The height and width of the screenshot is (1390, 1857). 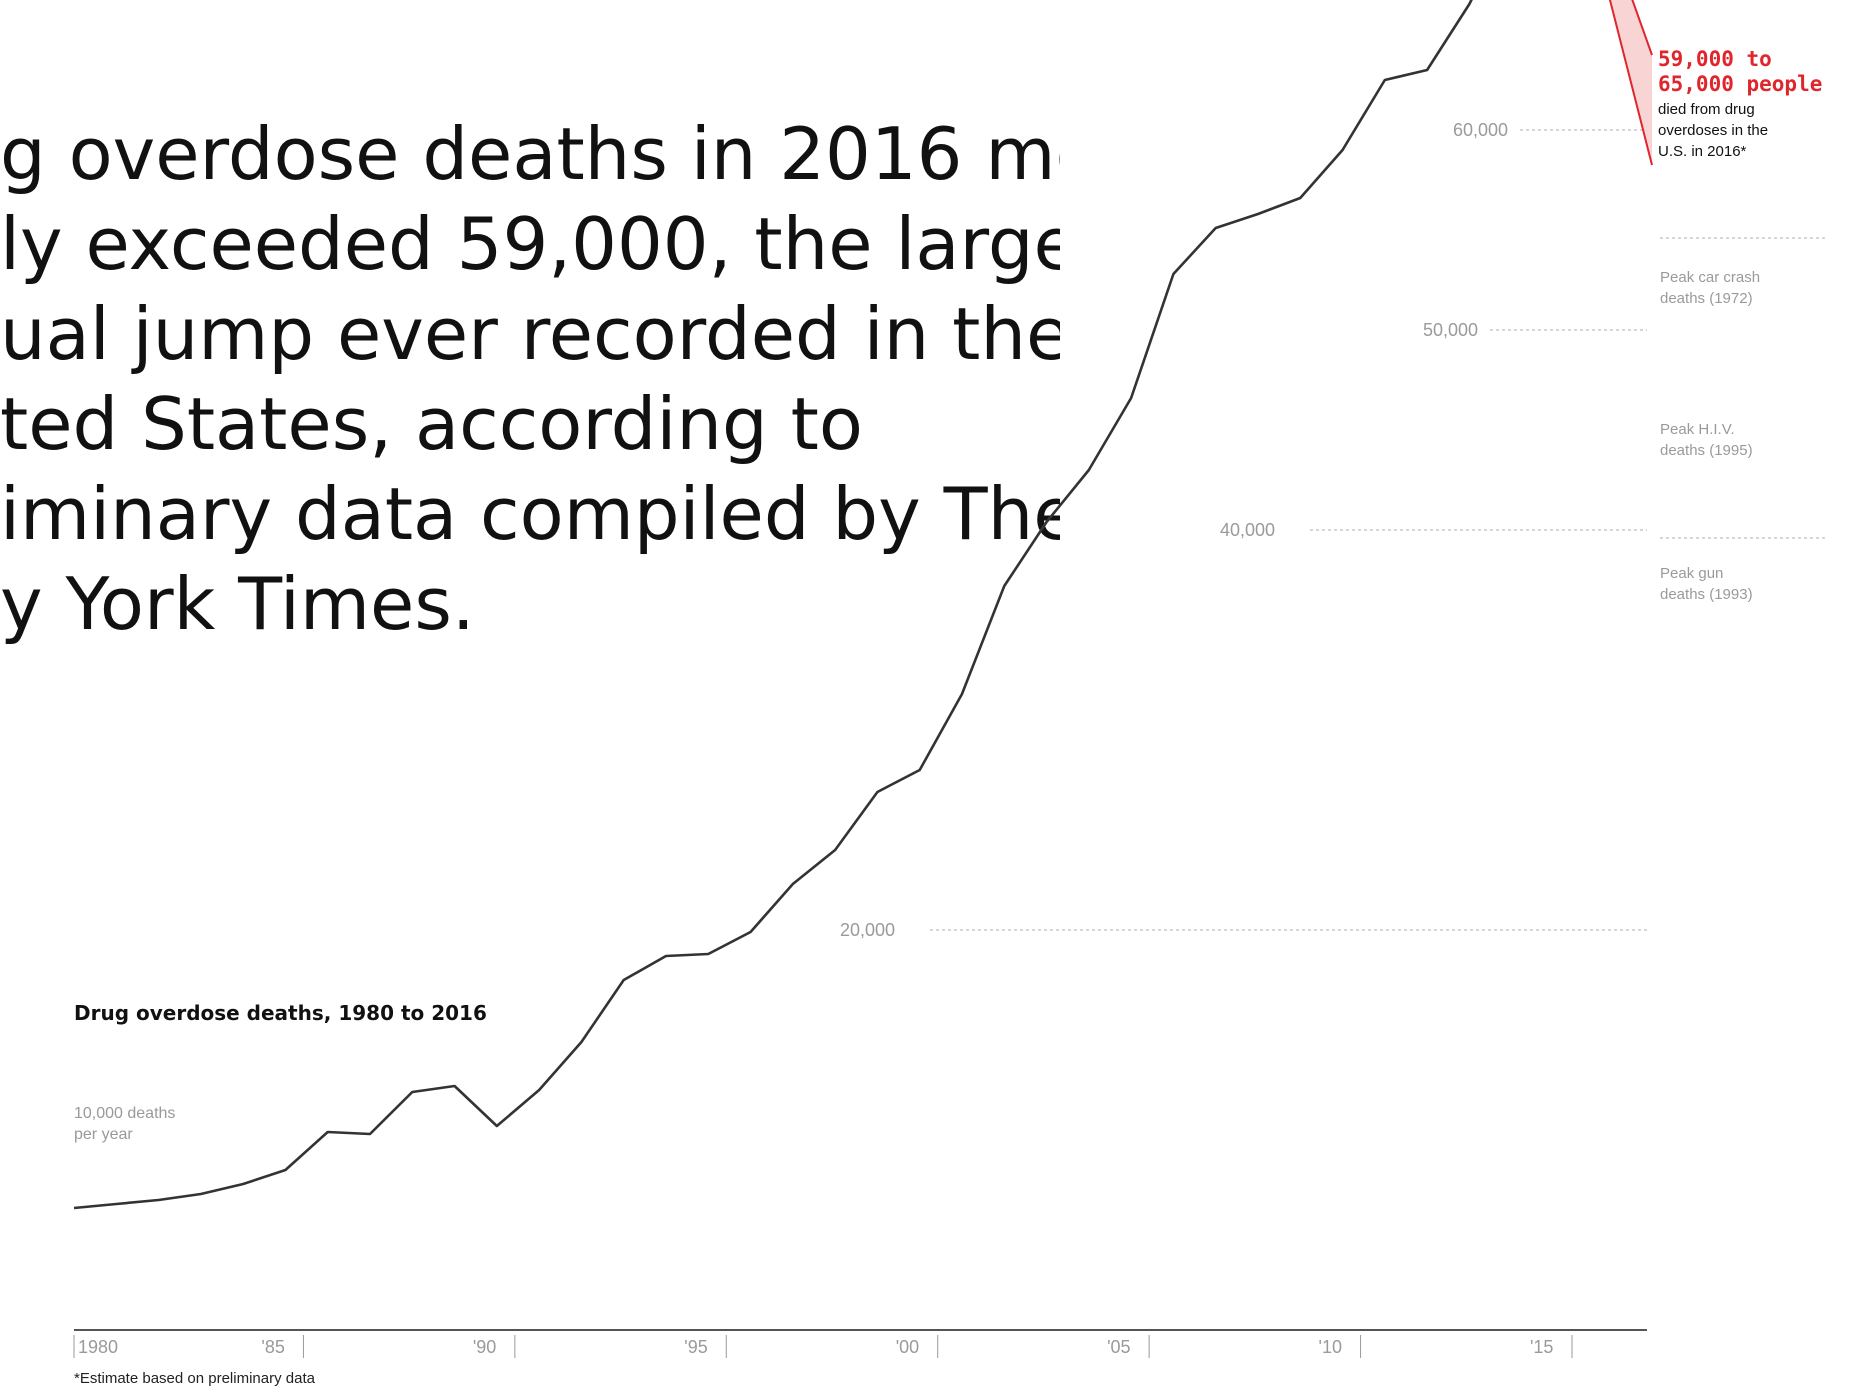 What do you see at coordinates (1740, 84) in the screenshot?
I see `estimate-label: 65,000 people` at bounding box center [1740, 84].